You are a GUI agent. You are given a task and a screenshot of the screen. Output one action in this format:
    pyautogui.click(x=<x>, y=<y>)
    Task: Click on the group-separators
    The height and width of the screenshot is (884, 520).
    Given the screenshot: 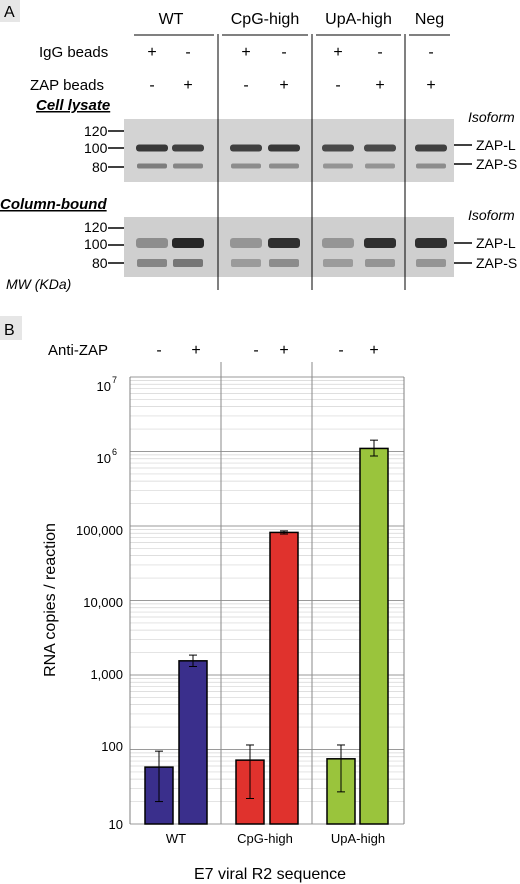 What is the action you would take?
    pyautogui.click(x=266, y=593)
    